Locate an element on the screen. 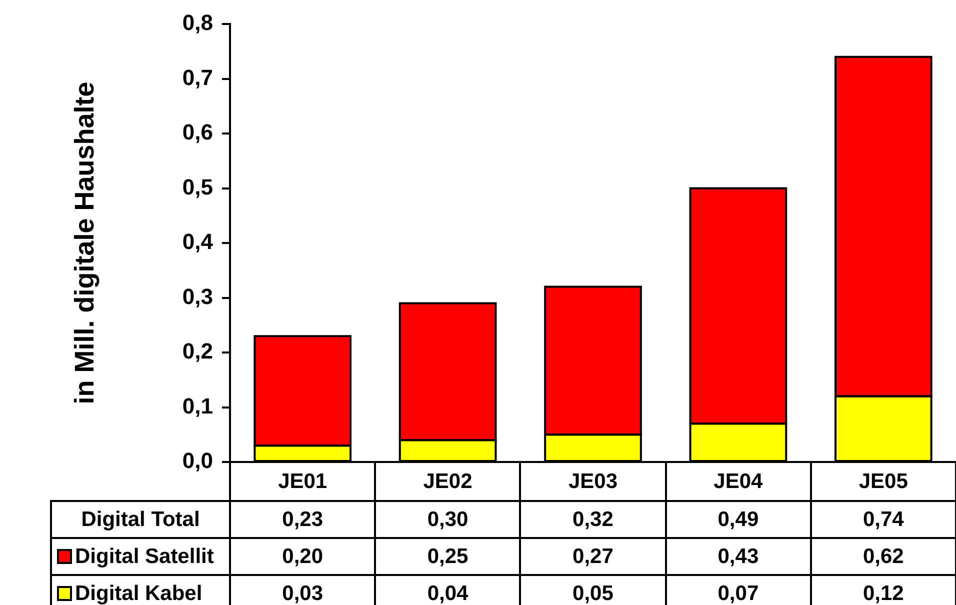 The image size is (956, 605). x-tick-label: JE05 is located at coordinates (883, 482).